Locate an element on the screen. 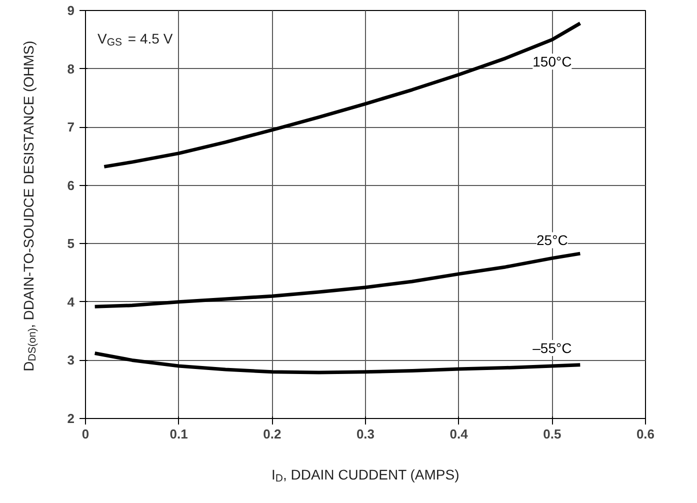 The width and height of the screenshot is (697, 503). x-tick-label: 0.2 is located at coordinates (272, 434).